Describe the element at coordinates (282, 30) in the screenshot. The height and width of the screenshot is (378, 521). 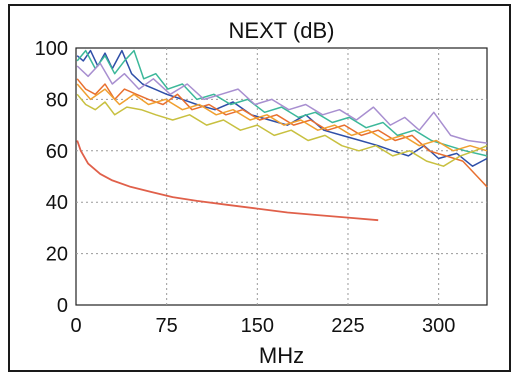
I see `chart-title: NEXT (dB)` at that location.